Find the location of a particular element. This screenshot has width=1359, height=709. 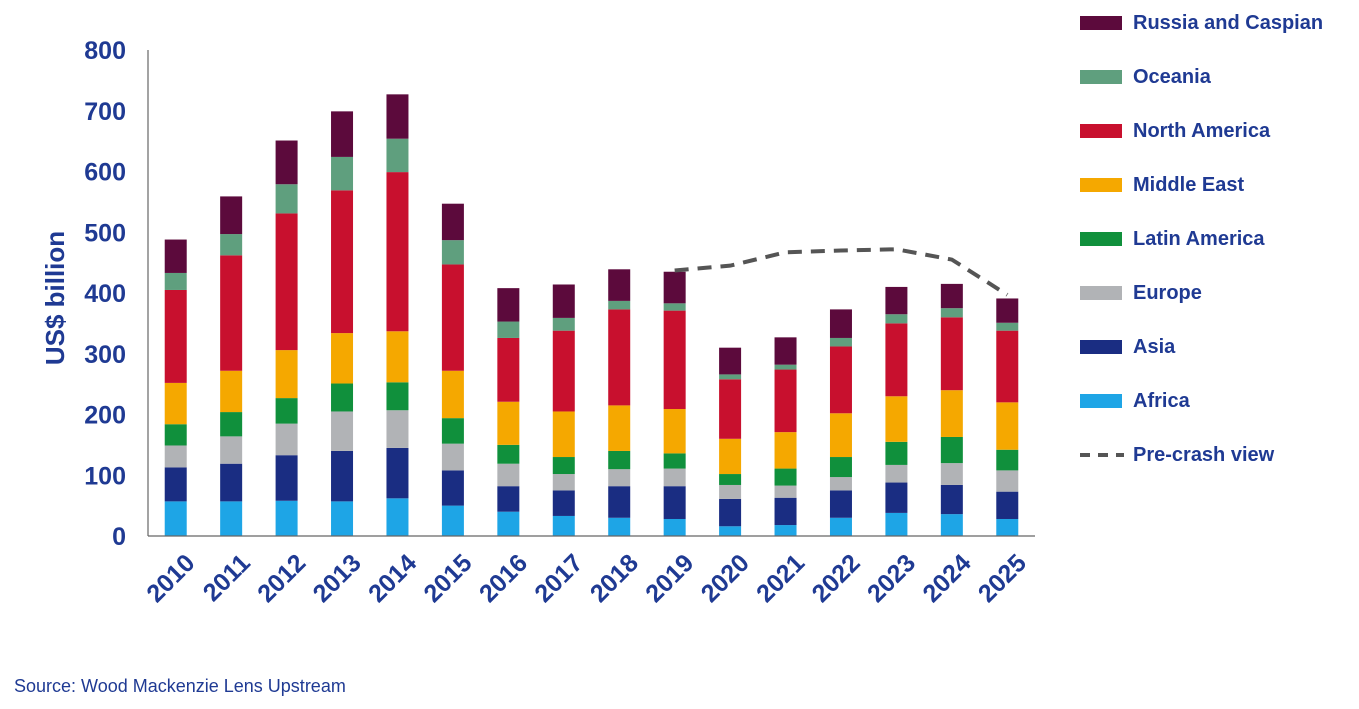

y-axis-label: US$ billion is located at coordinates (55, 298).